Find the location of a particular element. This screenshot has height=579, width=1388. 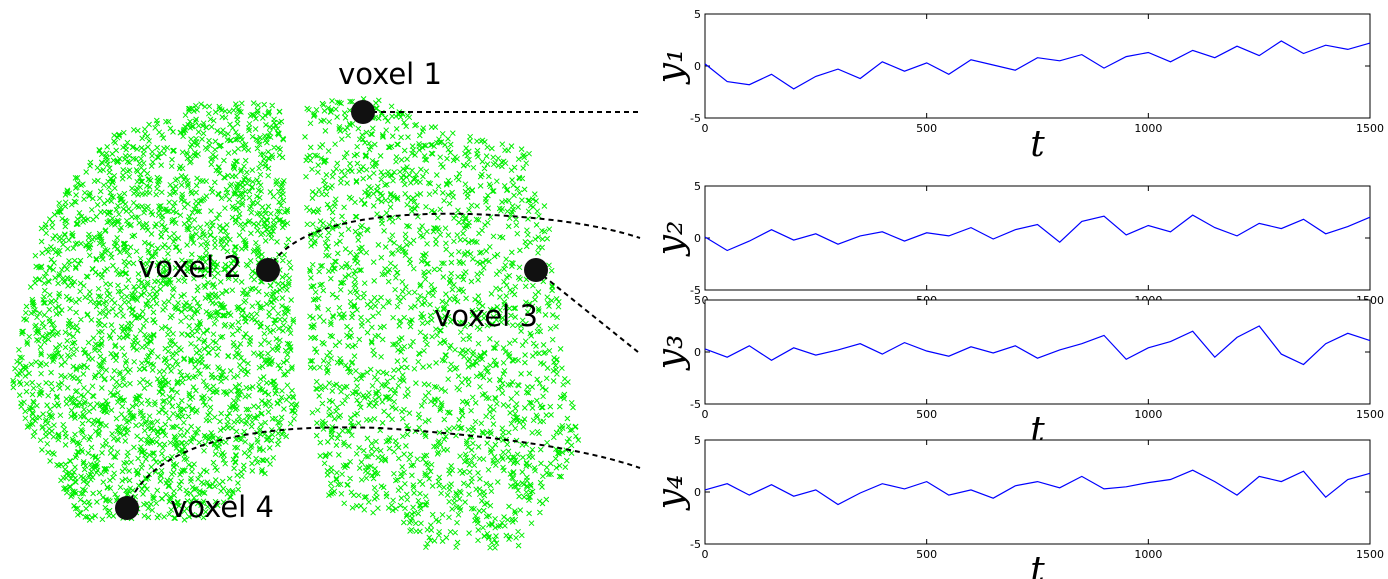

voxel-label: voxel 3 is located at coordinates (486, 316).